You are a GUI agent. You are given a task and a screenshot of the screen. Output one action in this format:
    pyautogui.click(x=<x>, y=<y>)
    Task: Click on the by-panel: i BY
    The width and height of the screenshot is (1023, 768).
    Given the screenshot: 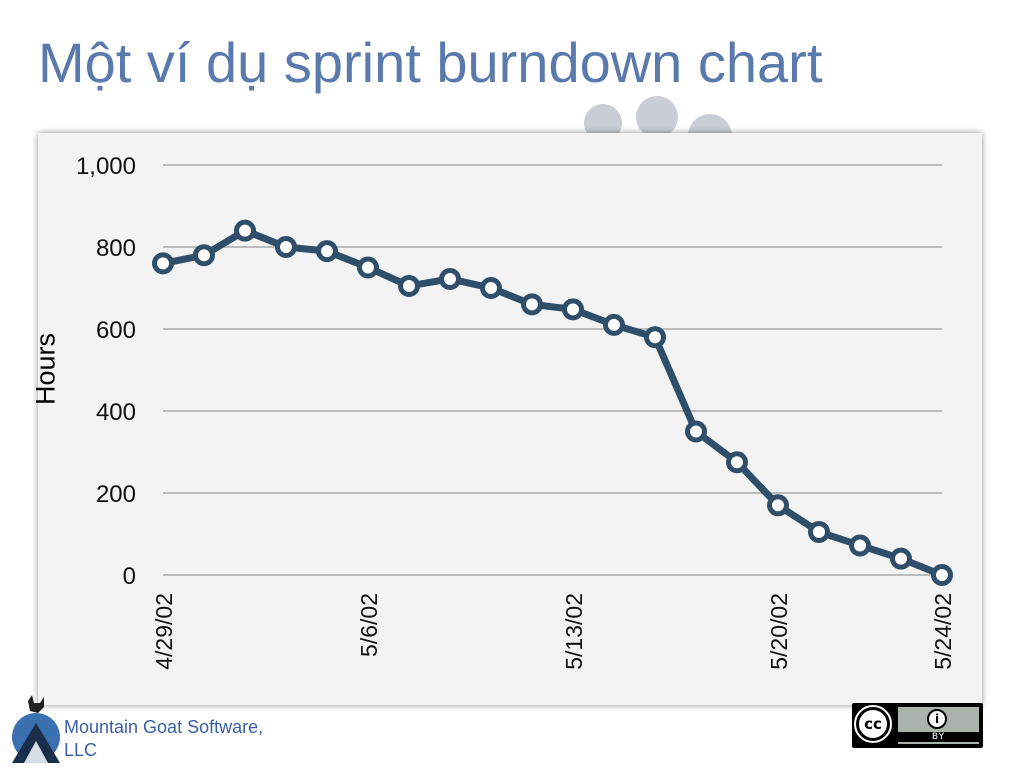 What is the action you would take?
    pyautogui.click(x=938, y=725)
    